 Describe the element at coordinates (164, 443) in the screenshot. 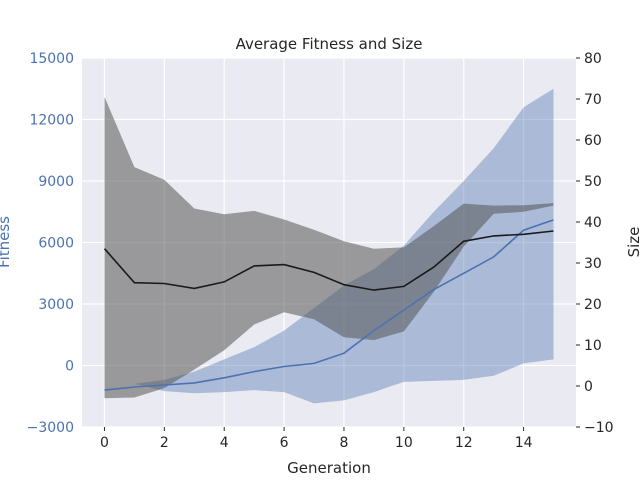

I see `x-tick-label-1: 2` at that location.